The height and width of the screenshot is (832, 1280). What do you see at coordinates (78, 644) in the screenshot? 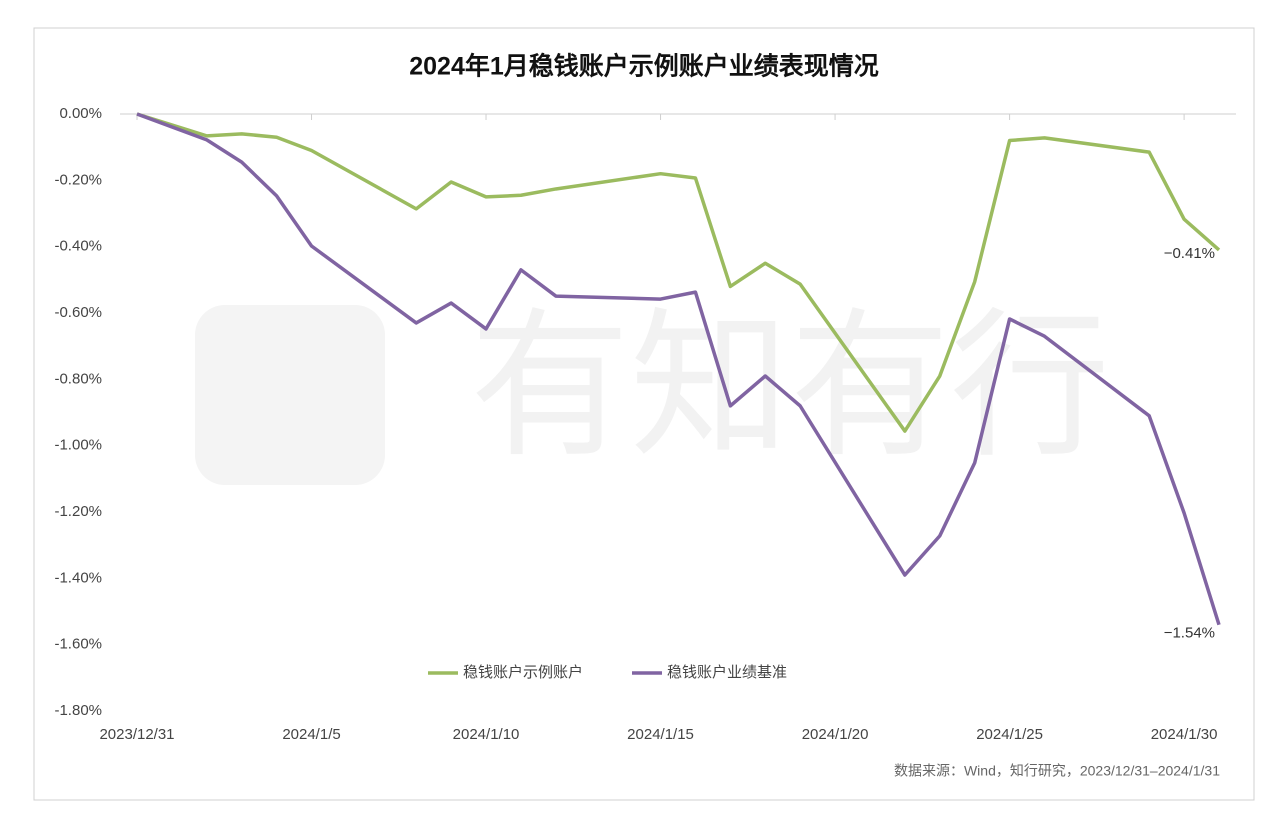
I see `y-tick-label: -1.60%` at bounding box center [78, 644].